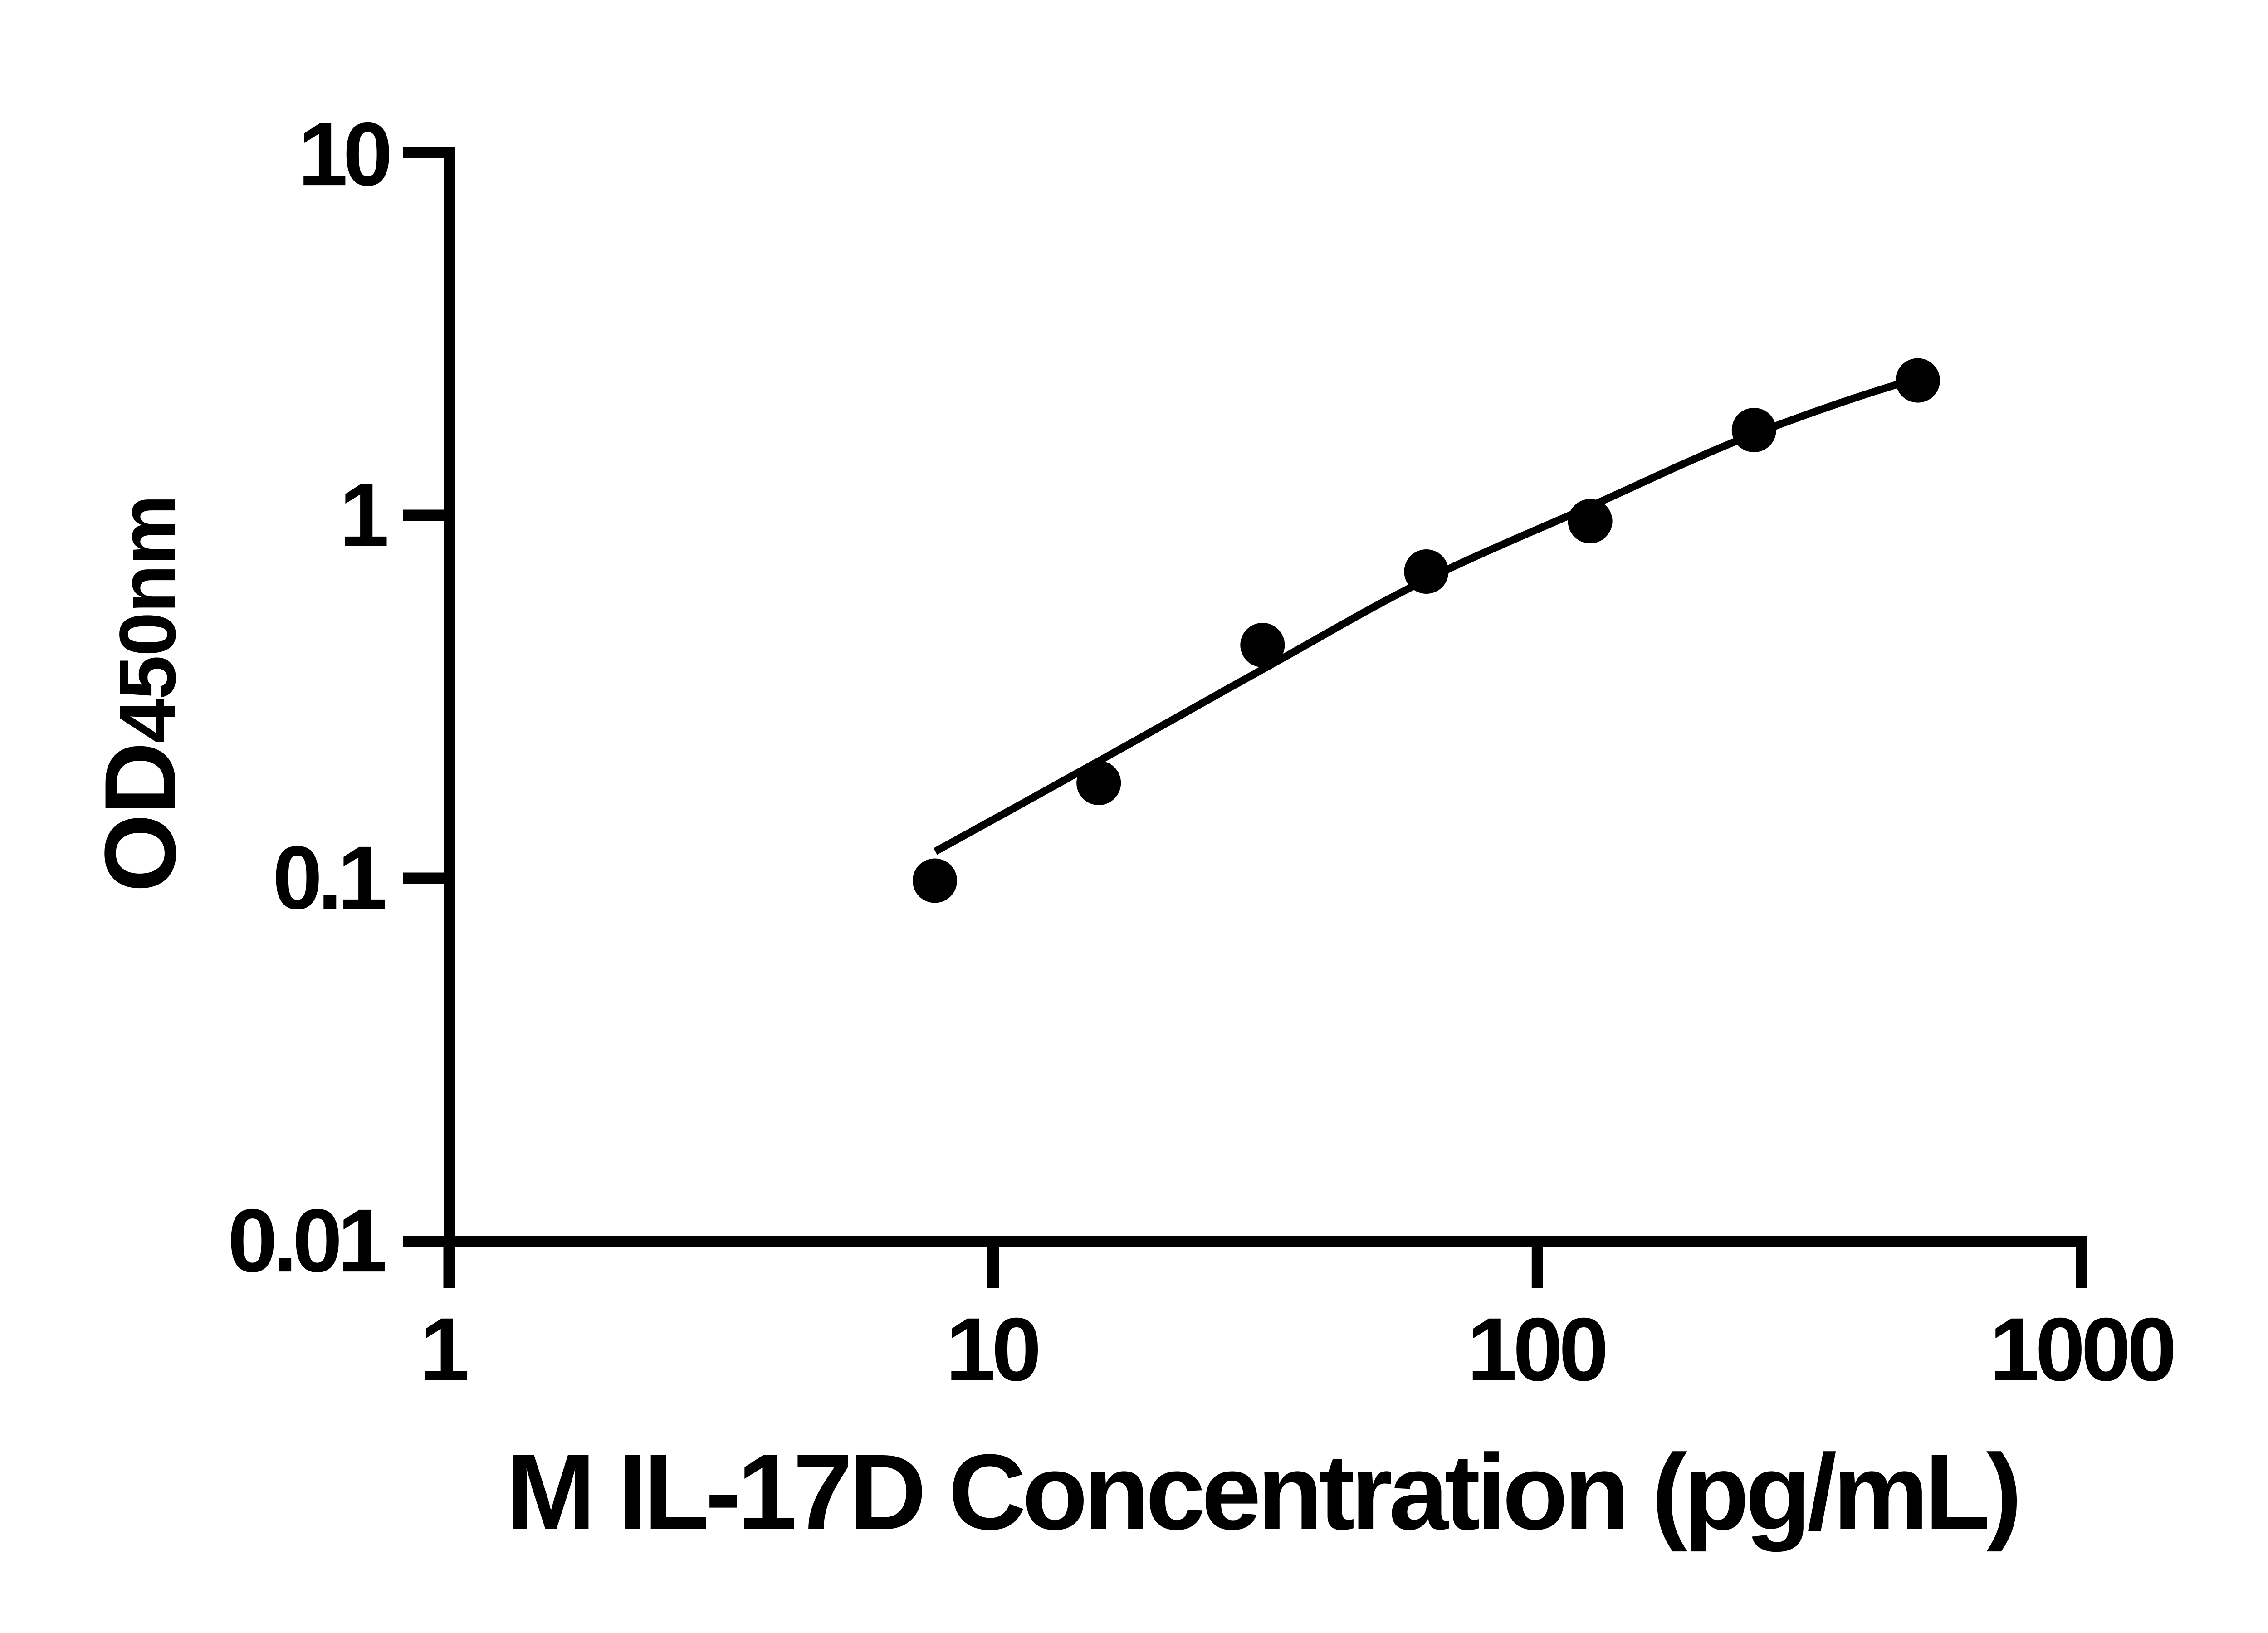  I want to click on svg-text: 100, so click(1536, 1349).